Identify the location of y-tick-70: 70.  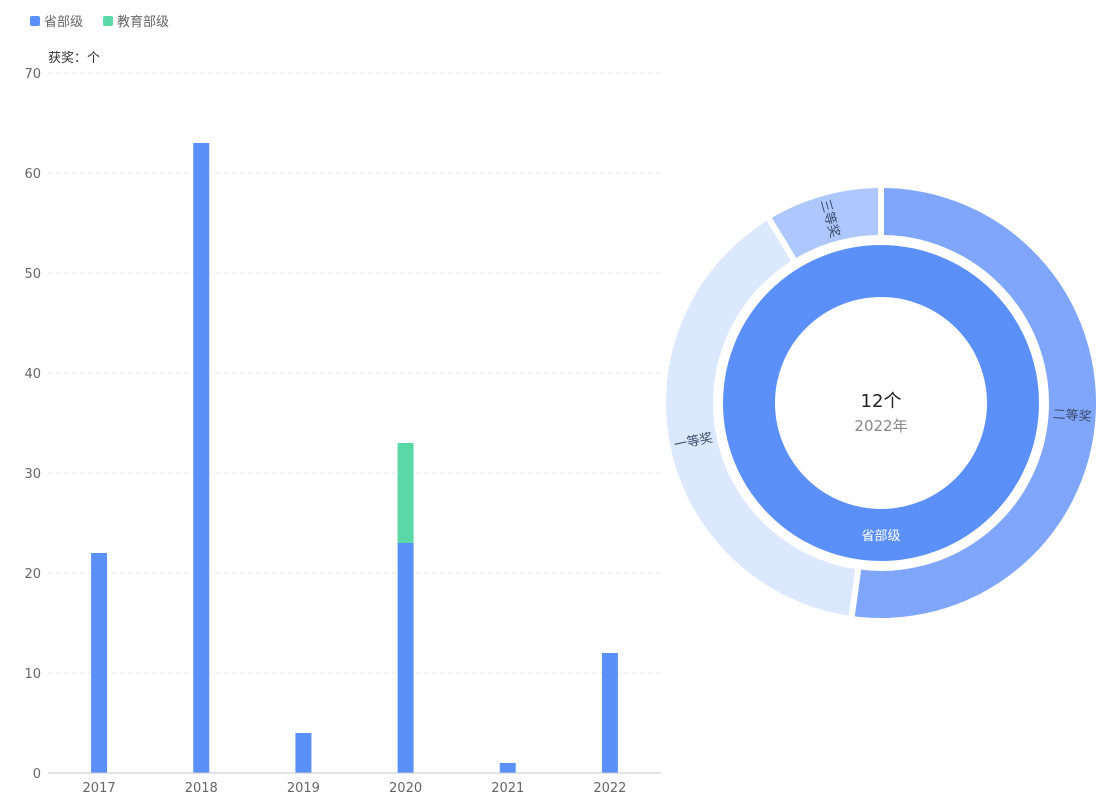
(32, 74).